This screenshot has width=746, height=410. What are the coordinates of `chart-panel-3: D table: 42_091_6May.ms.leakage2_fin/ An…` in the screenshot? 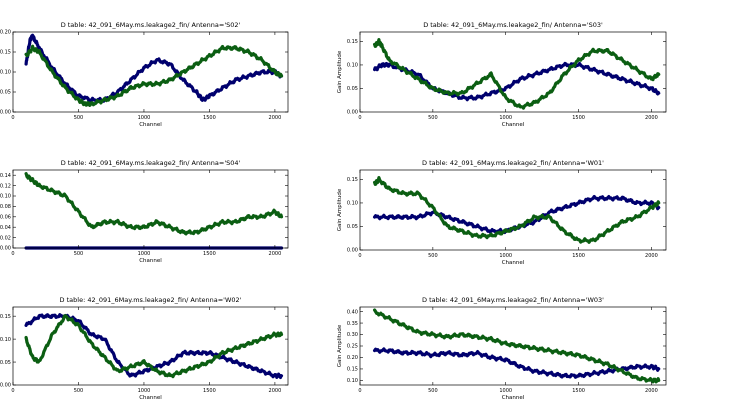 It's located at (144, 211).